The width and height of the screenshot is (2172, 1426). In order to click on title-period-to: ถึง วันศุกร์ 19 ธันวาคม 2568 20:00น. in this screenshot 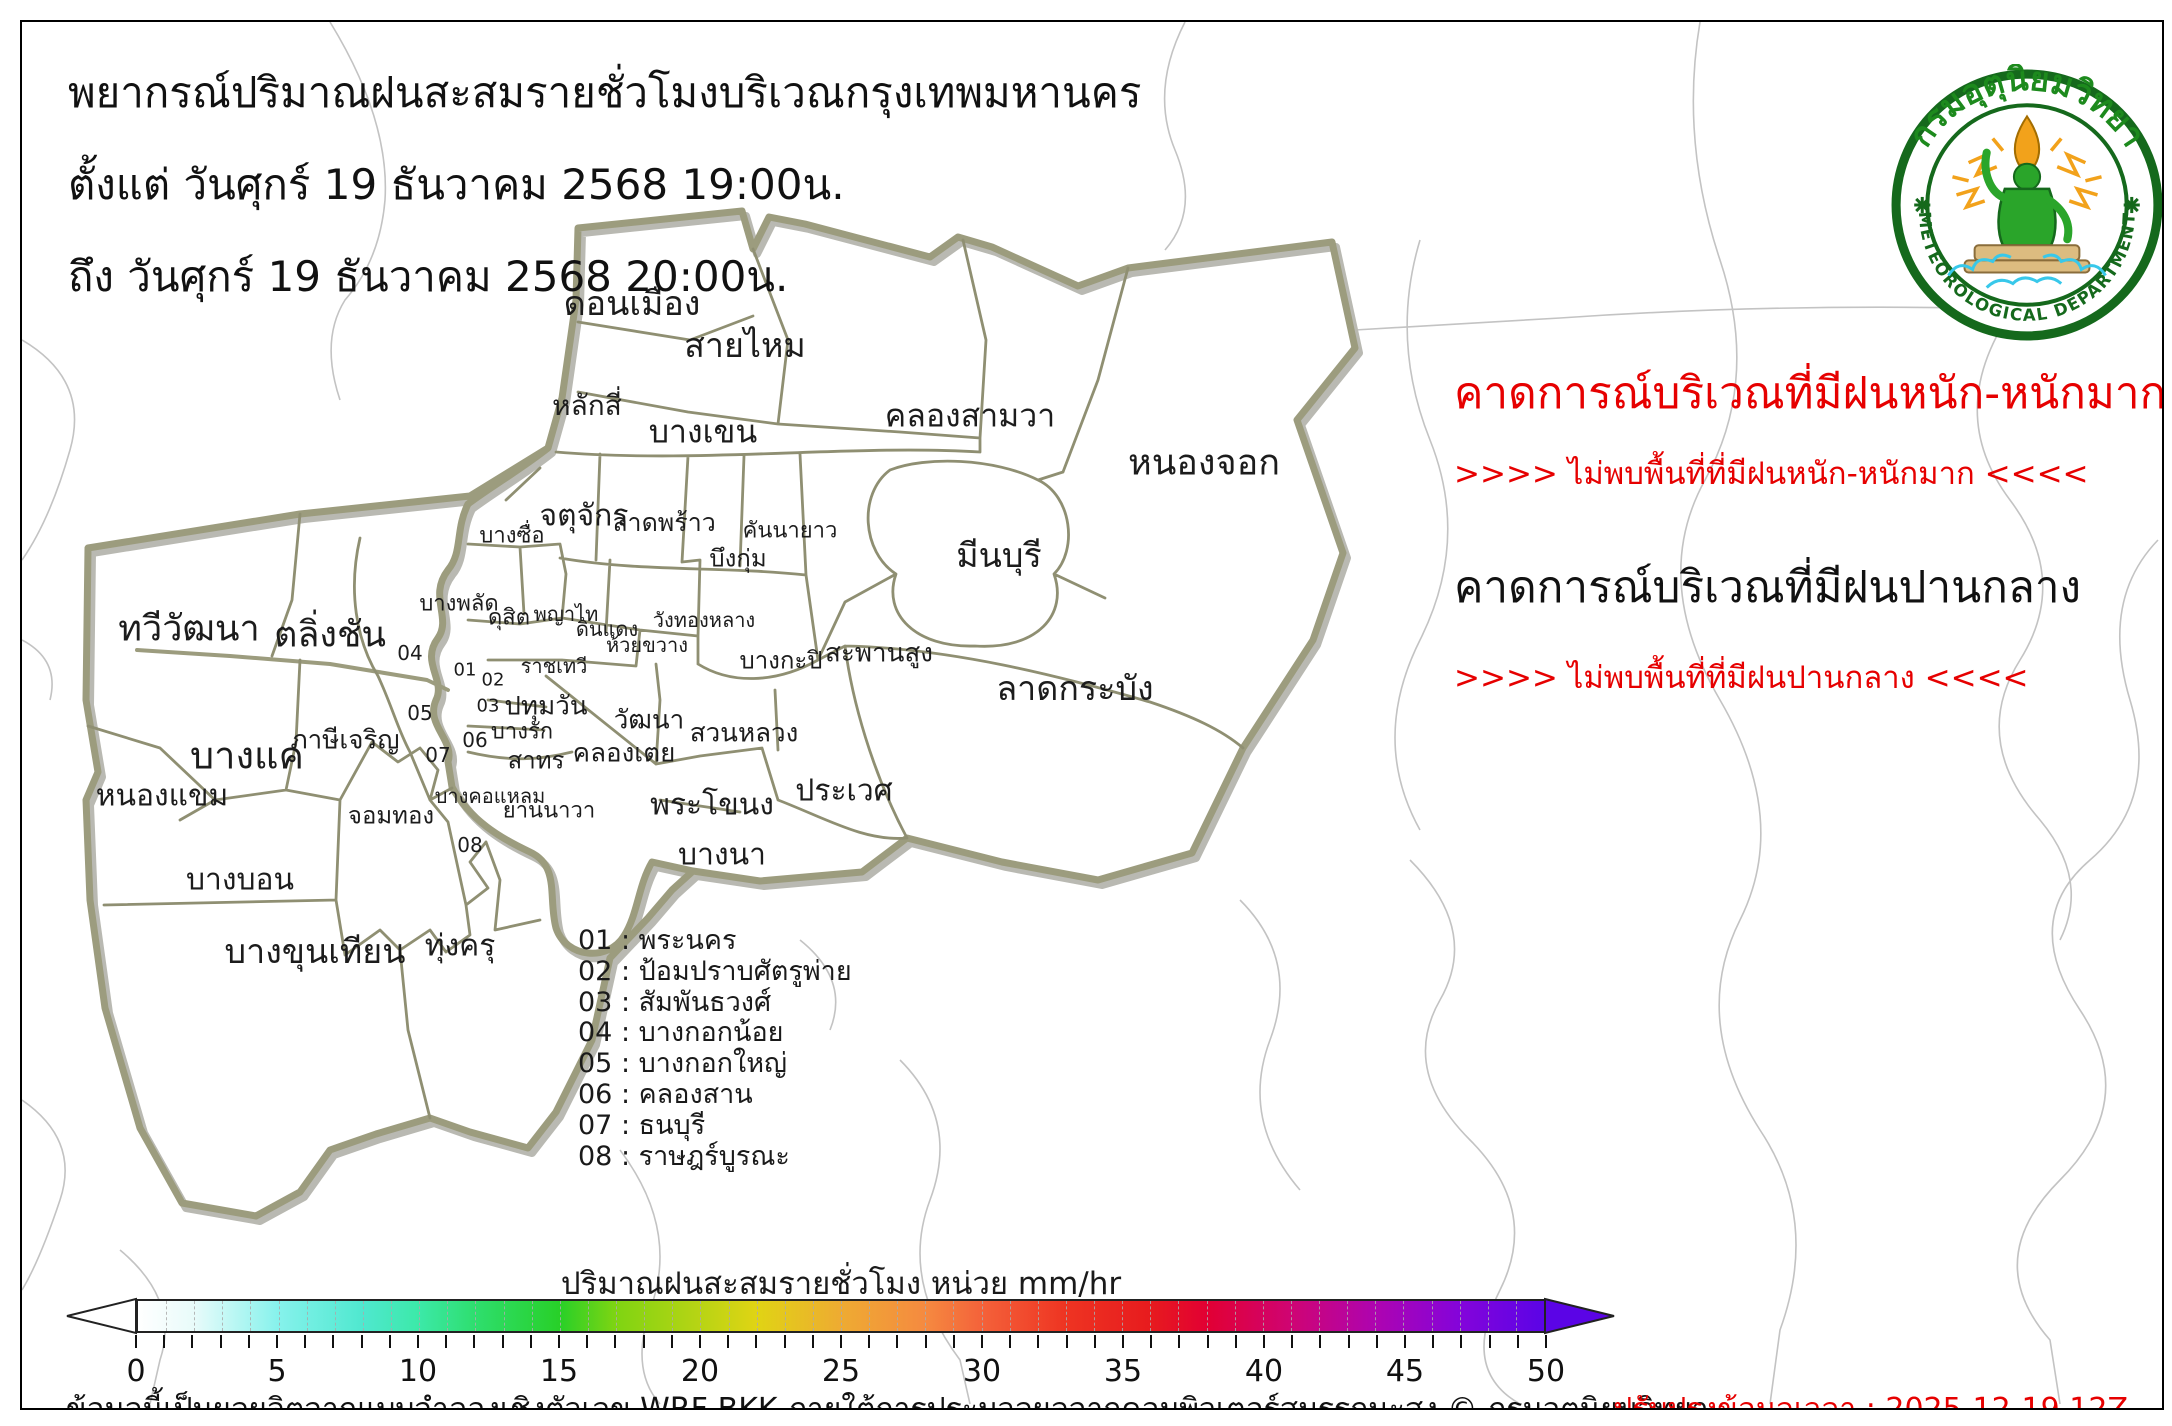, I will do `click(428, 276)`.